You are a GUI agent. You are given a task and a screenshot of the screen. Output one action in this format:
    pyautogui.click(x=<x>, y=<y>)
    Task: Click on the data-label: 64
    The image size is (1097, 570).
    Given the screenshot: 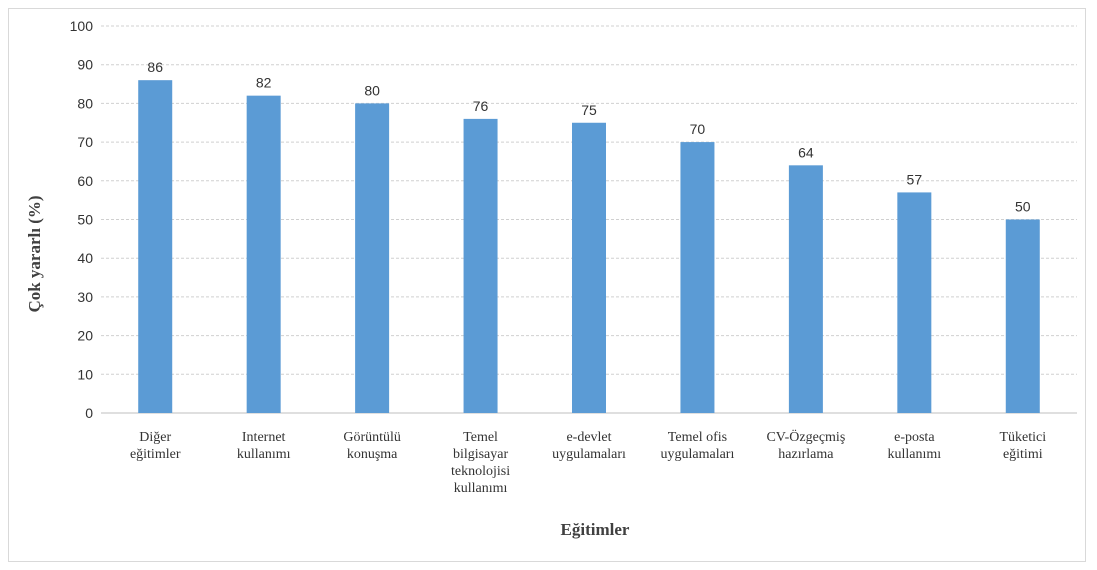 What is the action you would take?
    pyautogui.click(x=806, y=152)
    